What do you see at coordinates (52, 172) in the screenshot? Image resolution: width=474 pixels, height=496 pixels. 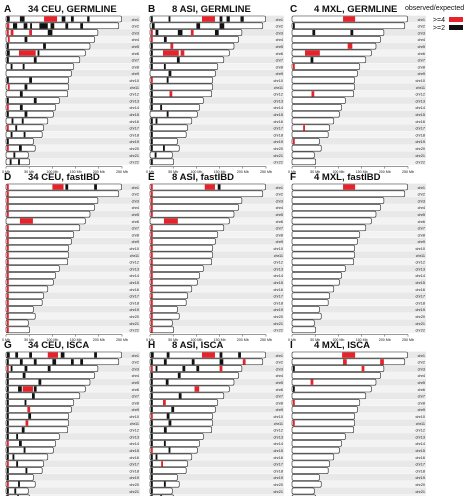 I see `x-tick-label: 100 Mb` at bounding box center [52, 172].